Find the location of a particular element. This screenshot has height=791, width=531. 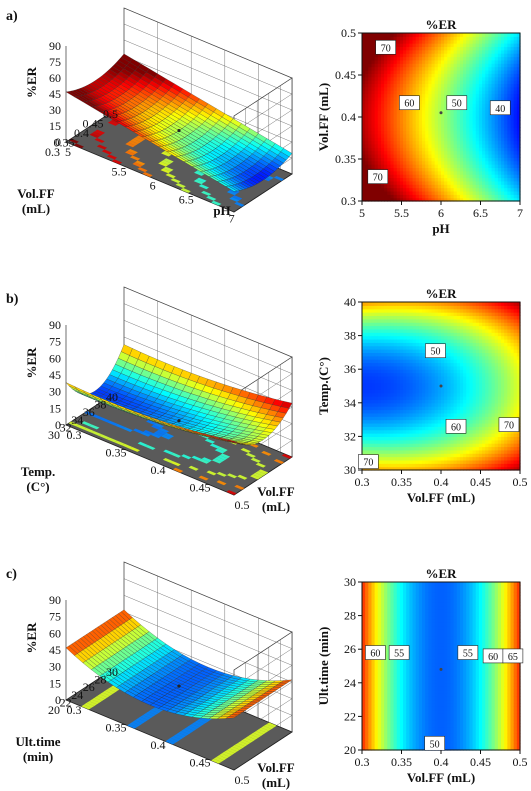

panel-label: a) is located at coordinates (12, 16).